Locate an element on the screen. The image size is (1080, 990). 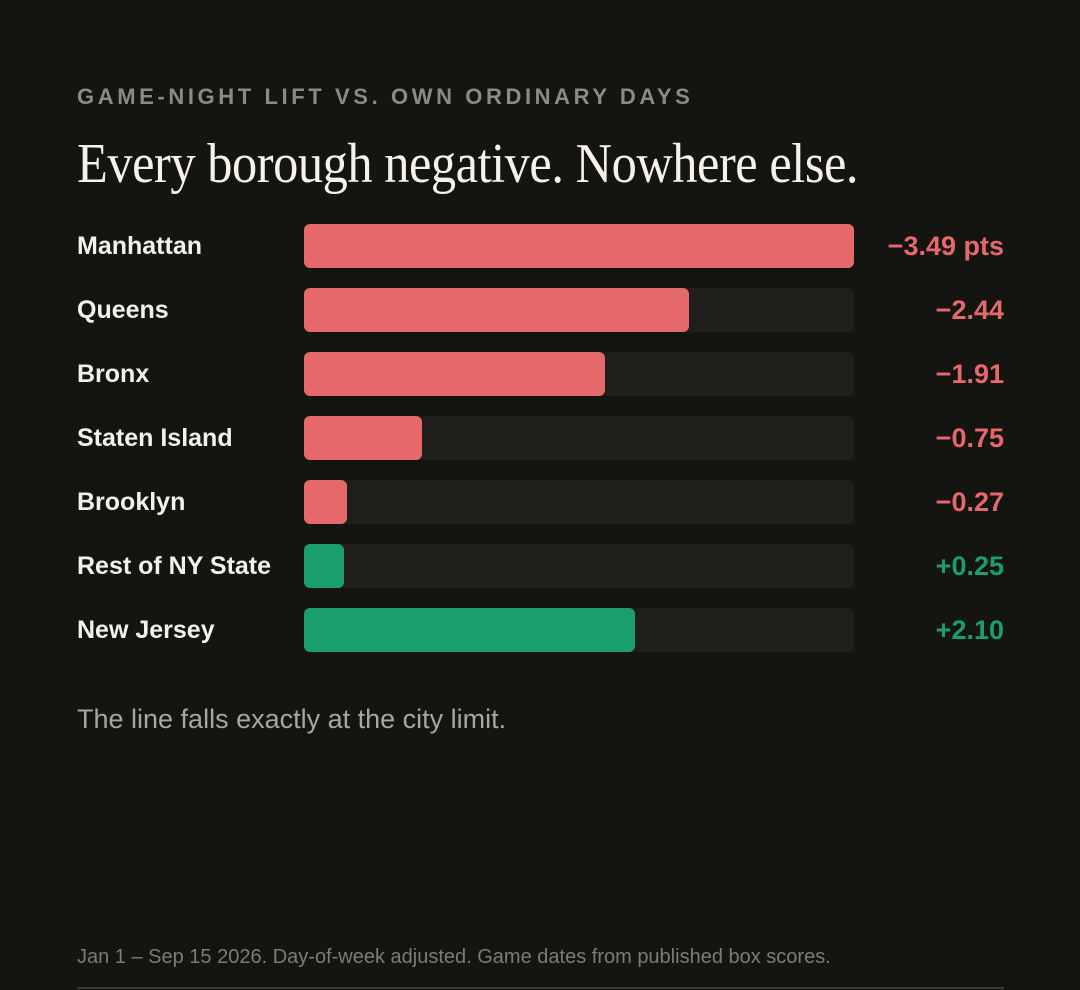
value-label: +2.10 is located at coordinates (969, 630).